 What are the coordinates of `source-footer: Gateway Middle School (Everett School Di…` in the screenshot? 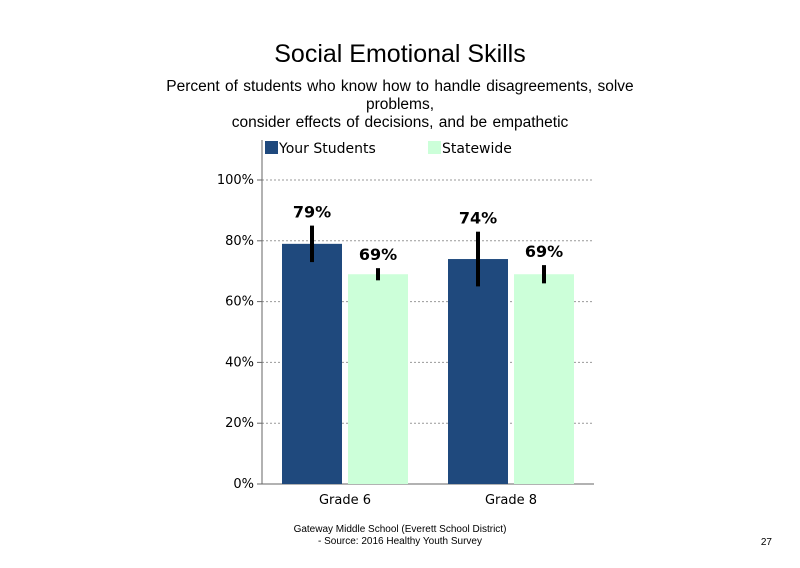 It's located at (400, 536).